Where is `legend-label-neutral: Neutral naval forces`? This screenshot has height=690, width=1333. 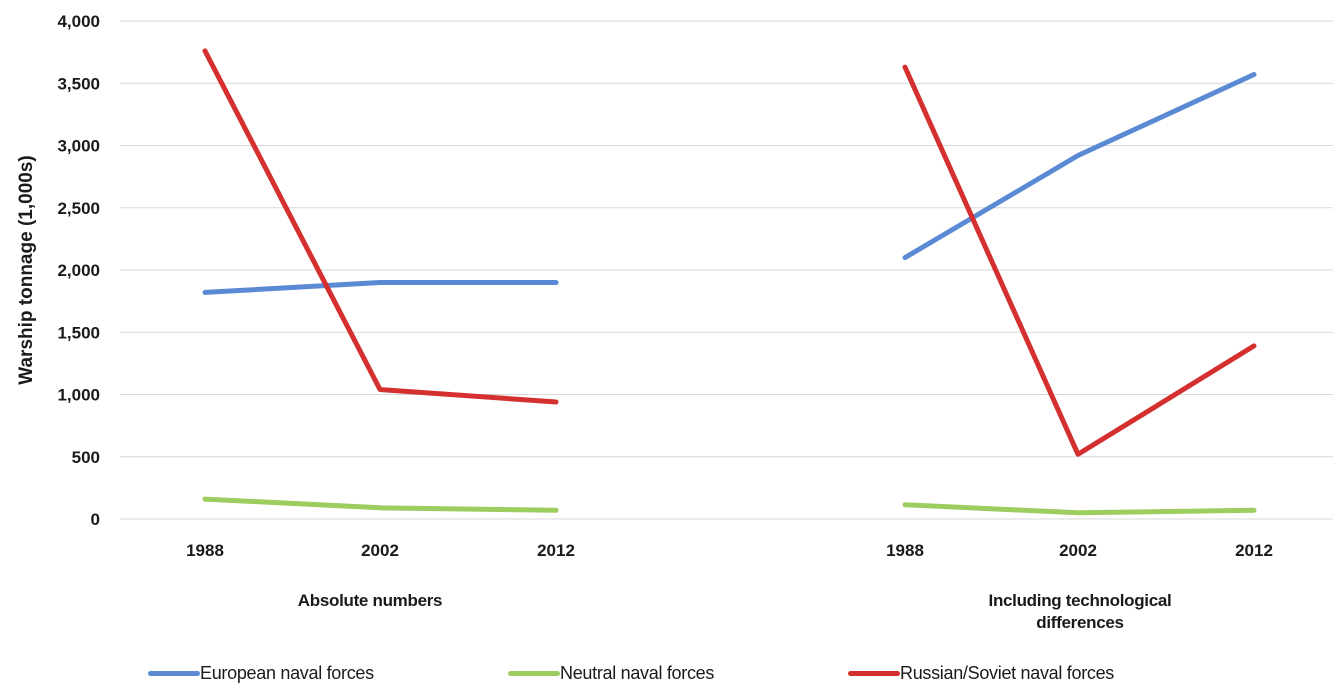
legend-label-neutral: Neutral naval forces is located at coordinates (637, 673).